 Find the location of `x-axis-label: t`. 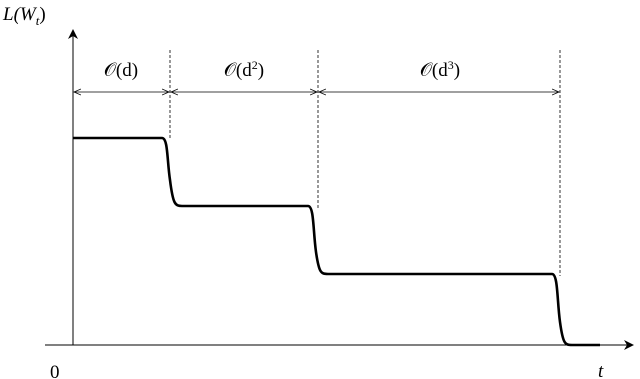

x-axis-label: t is located at coordinates (601, 370).